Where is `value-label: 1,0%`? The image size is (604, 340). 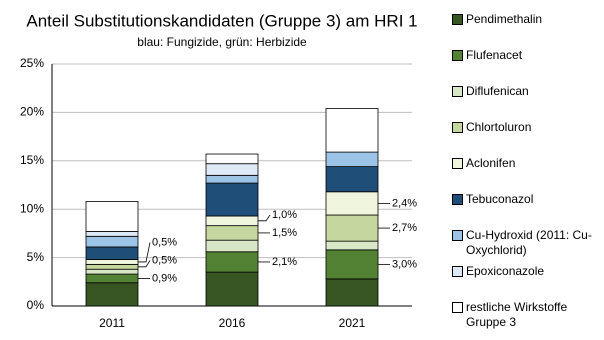
value-label: 1,0% is located at coordinates (284, 215).